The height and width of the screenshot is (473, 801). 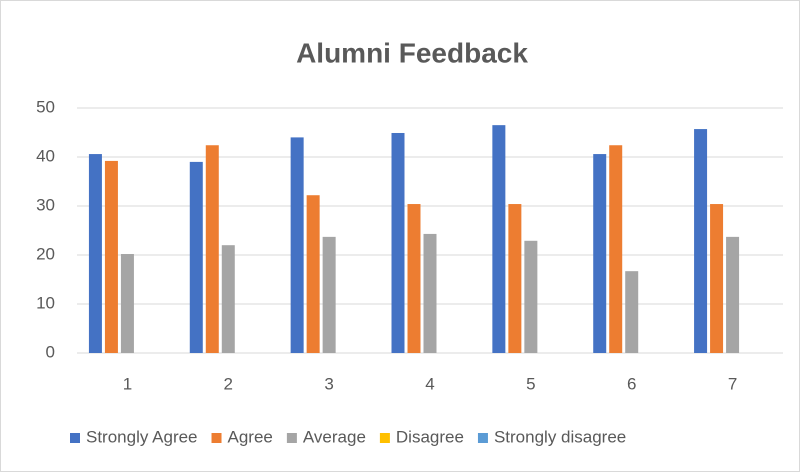 What do you see at coordinates (412, 52) in the screenshot?
I see `chart-title: Alumni Feedback` at bounding box center [412, 52].